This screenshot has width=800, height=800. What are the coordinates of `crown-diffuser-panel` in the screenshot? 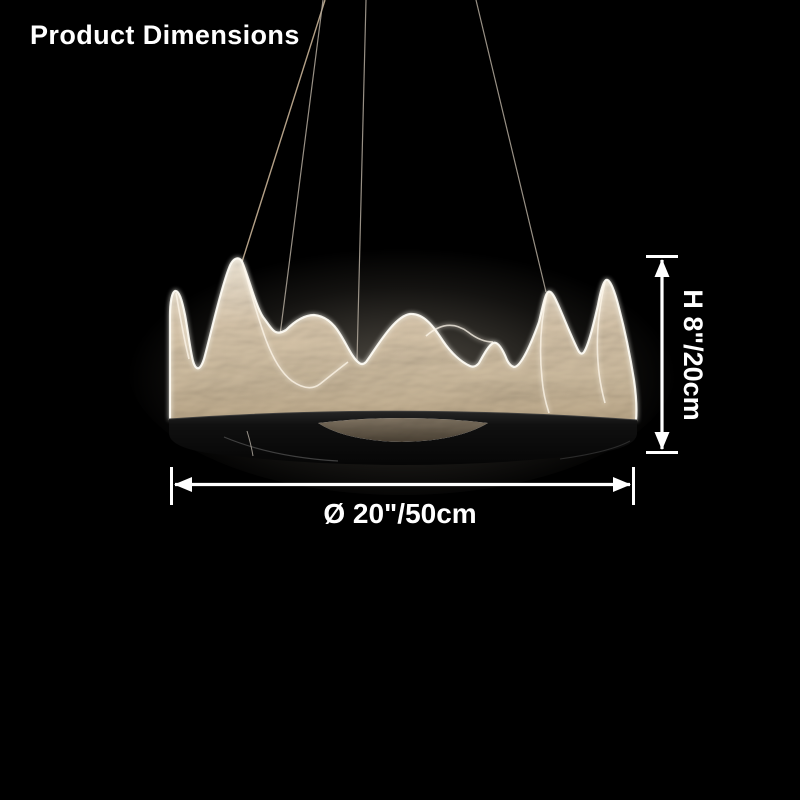 It's located at (403, 341).